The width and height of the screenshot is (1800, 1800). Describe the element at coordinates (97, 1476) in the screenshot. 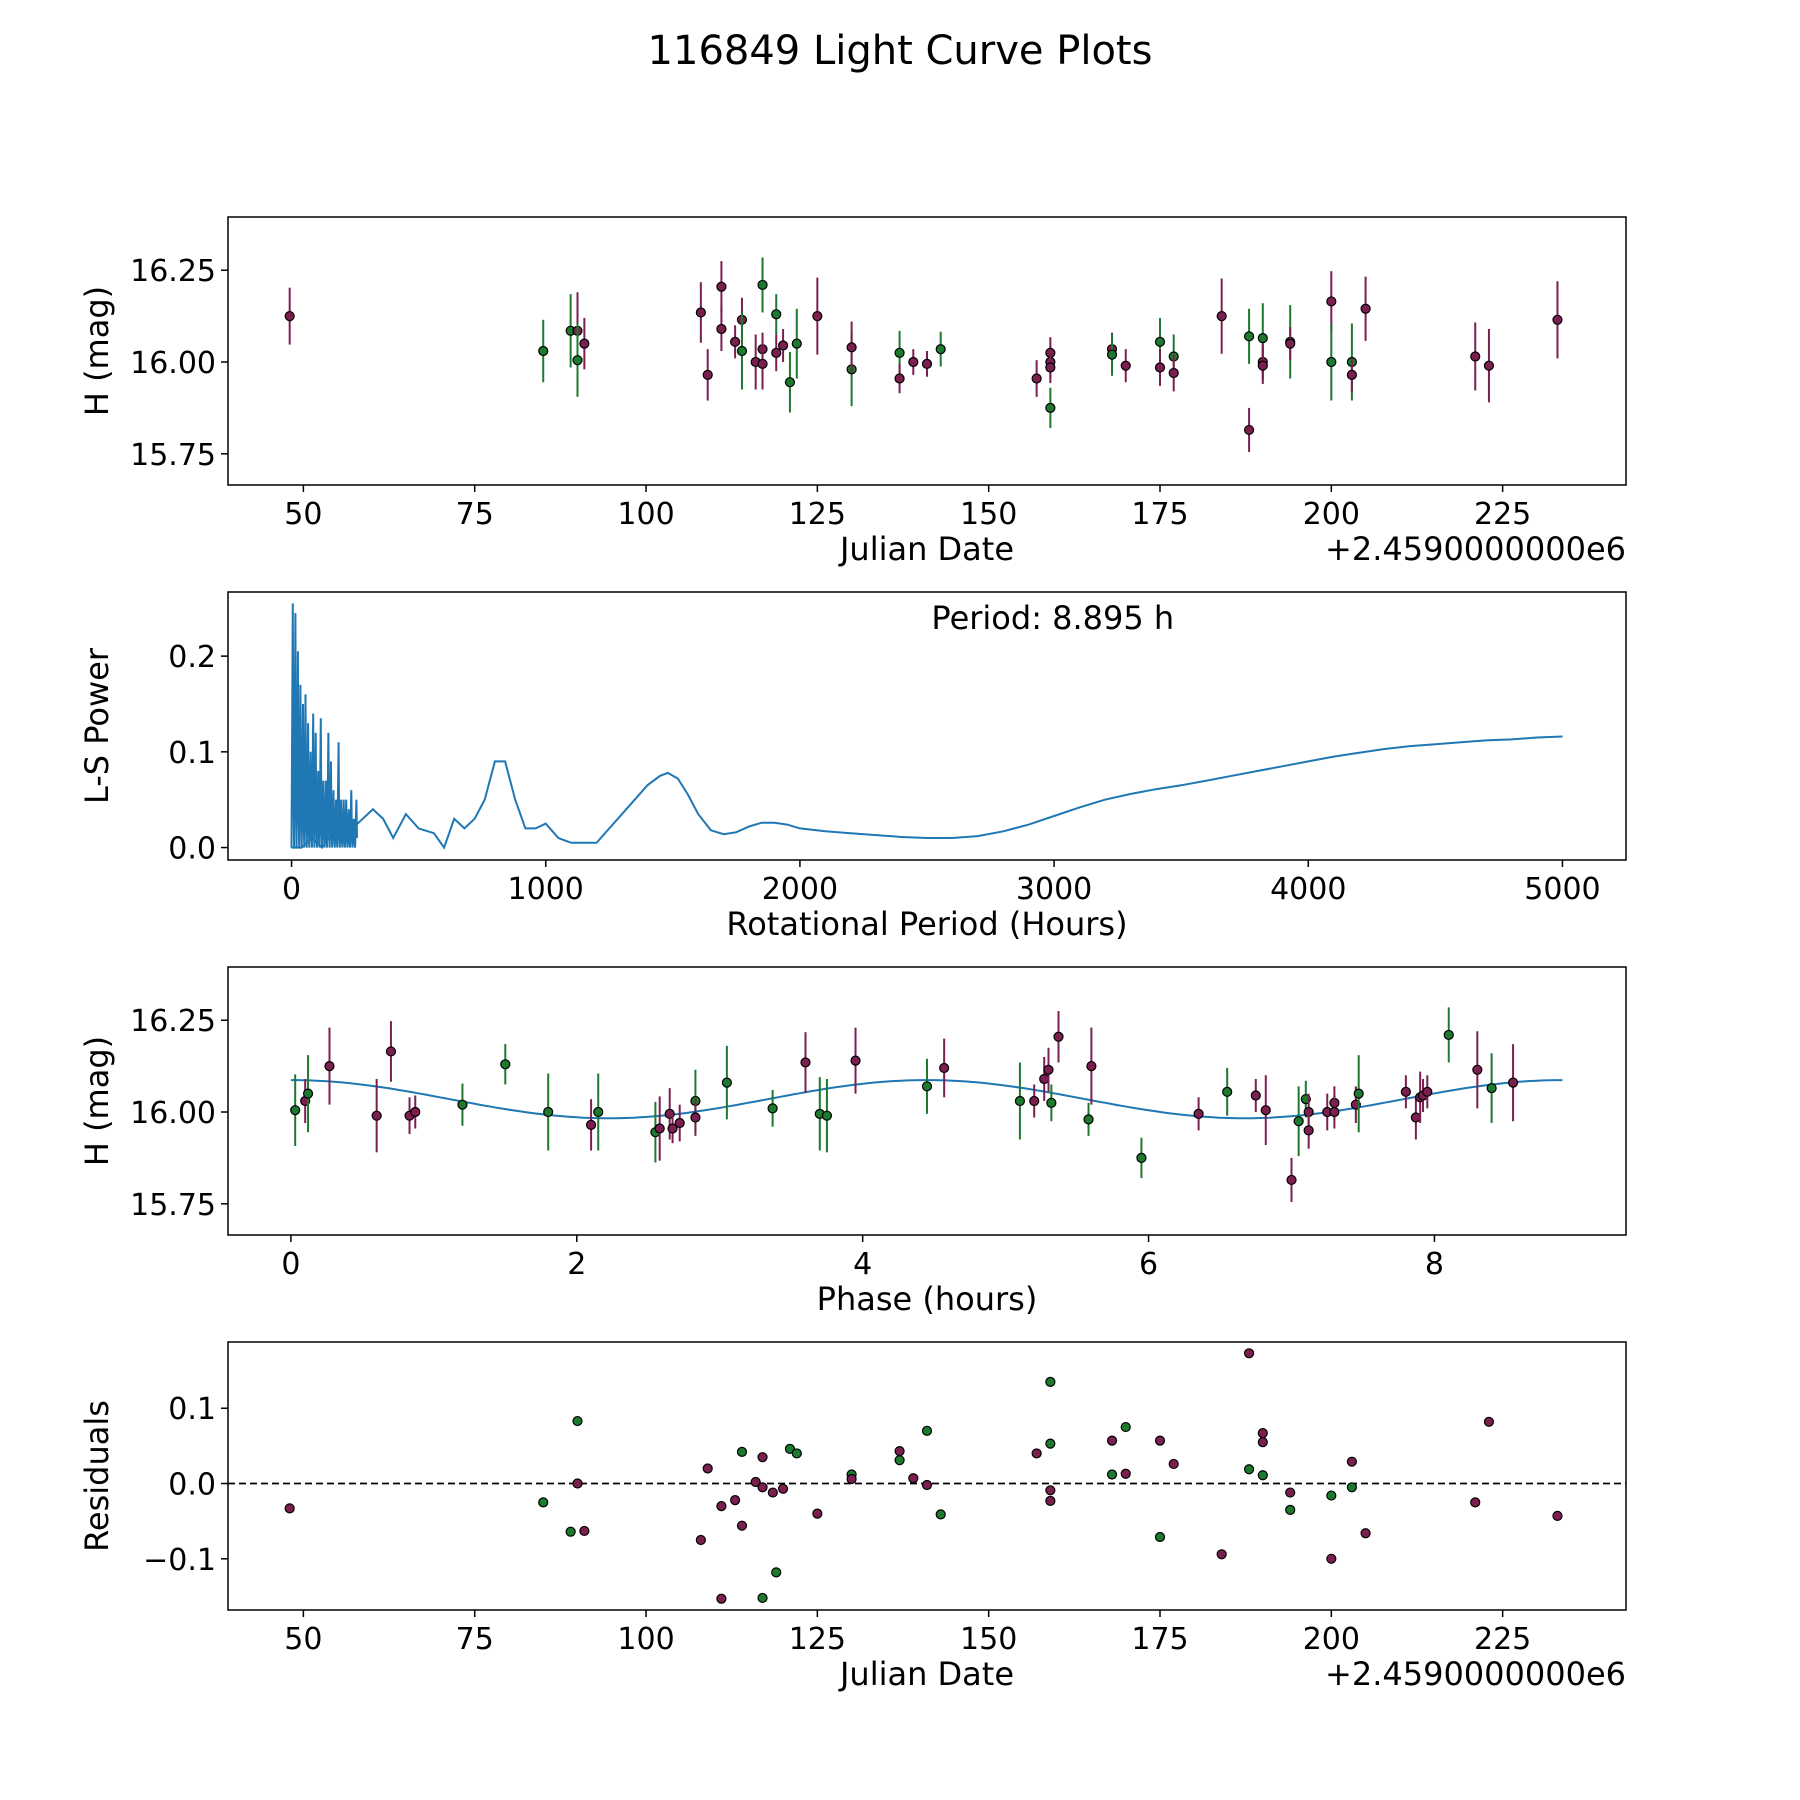

I see `y-axis-label: Residuals` at that location.